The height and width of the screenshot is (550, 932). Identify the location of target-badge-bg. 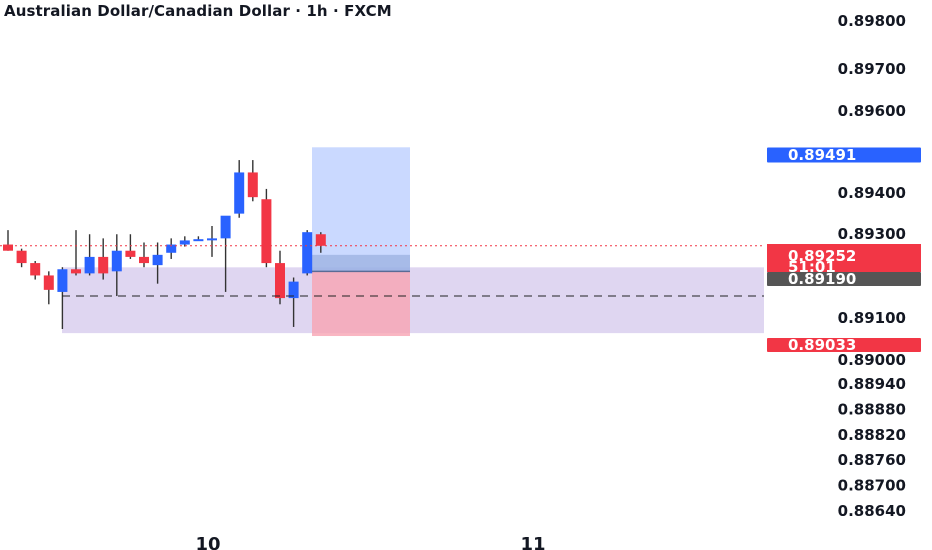
(844, 155).